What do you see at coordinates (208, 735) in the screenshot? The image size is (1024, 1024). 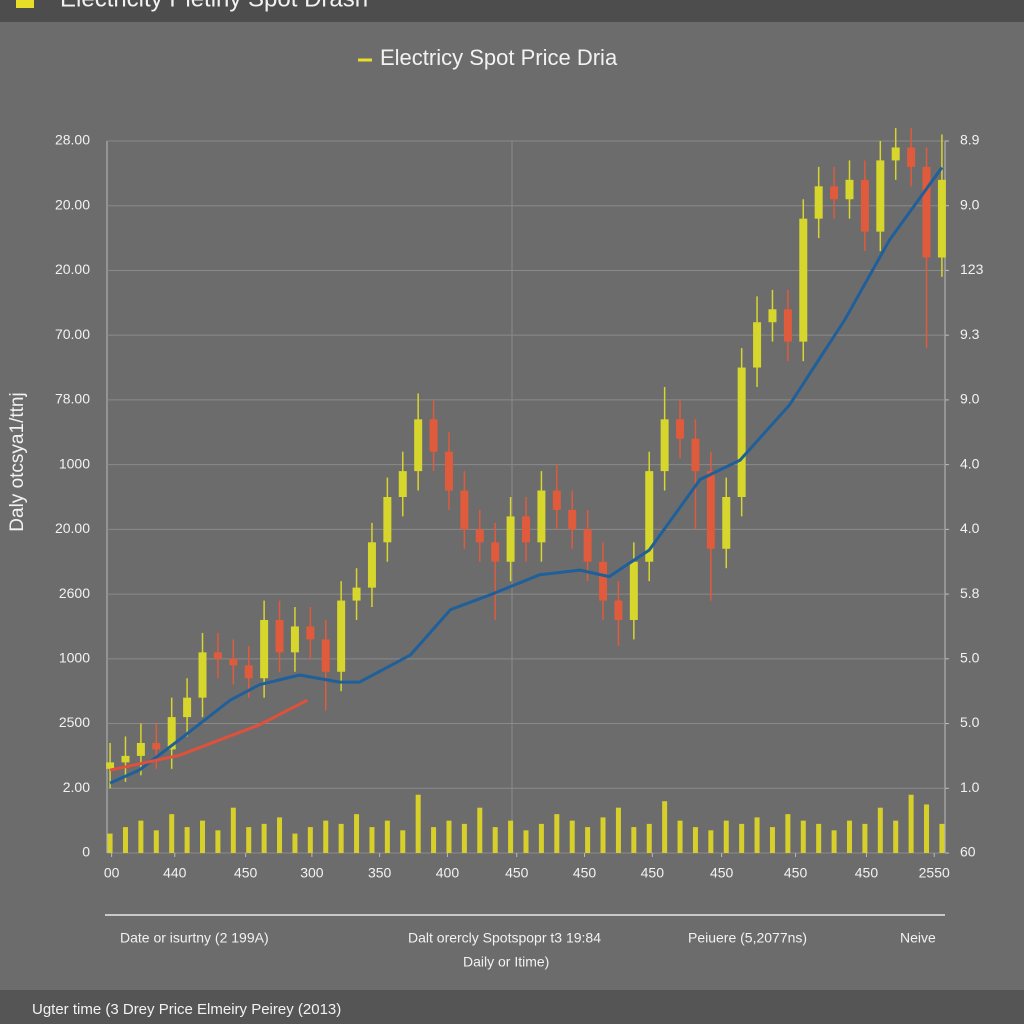 I see `trend-line` at bounding box center [208, 735].